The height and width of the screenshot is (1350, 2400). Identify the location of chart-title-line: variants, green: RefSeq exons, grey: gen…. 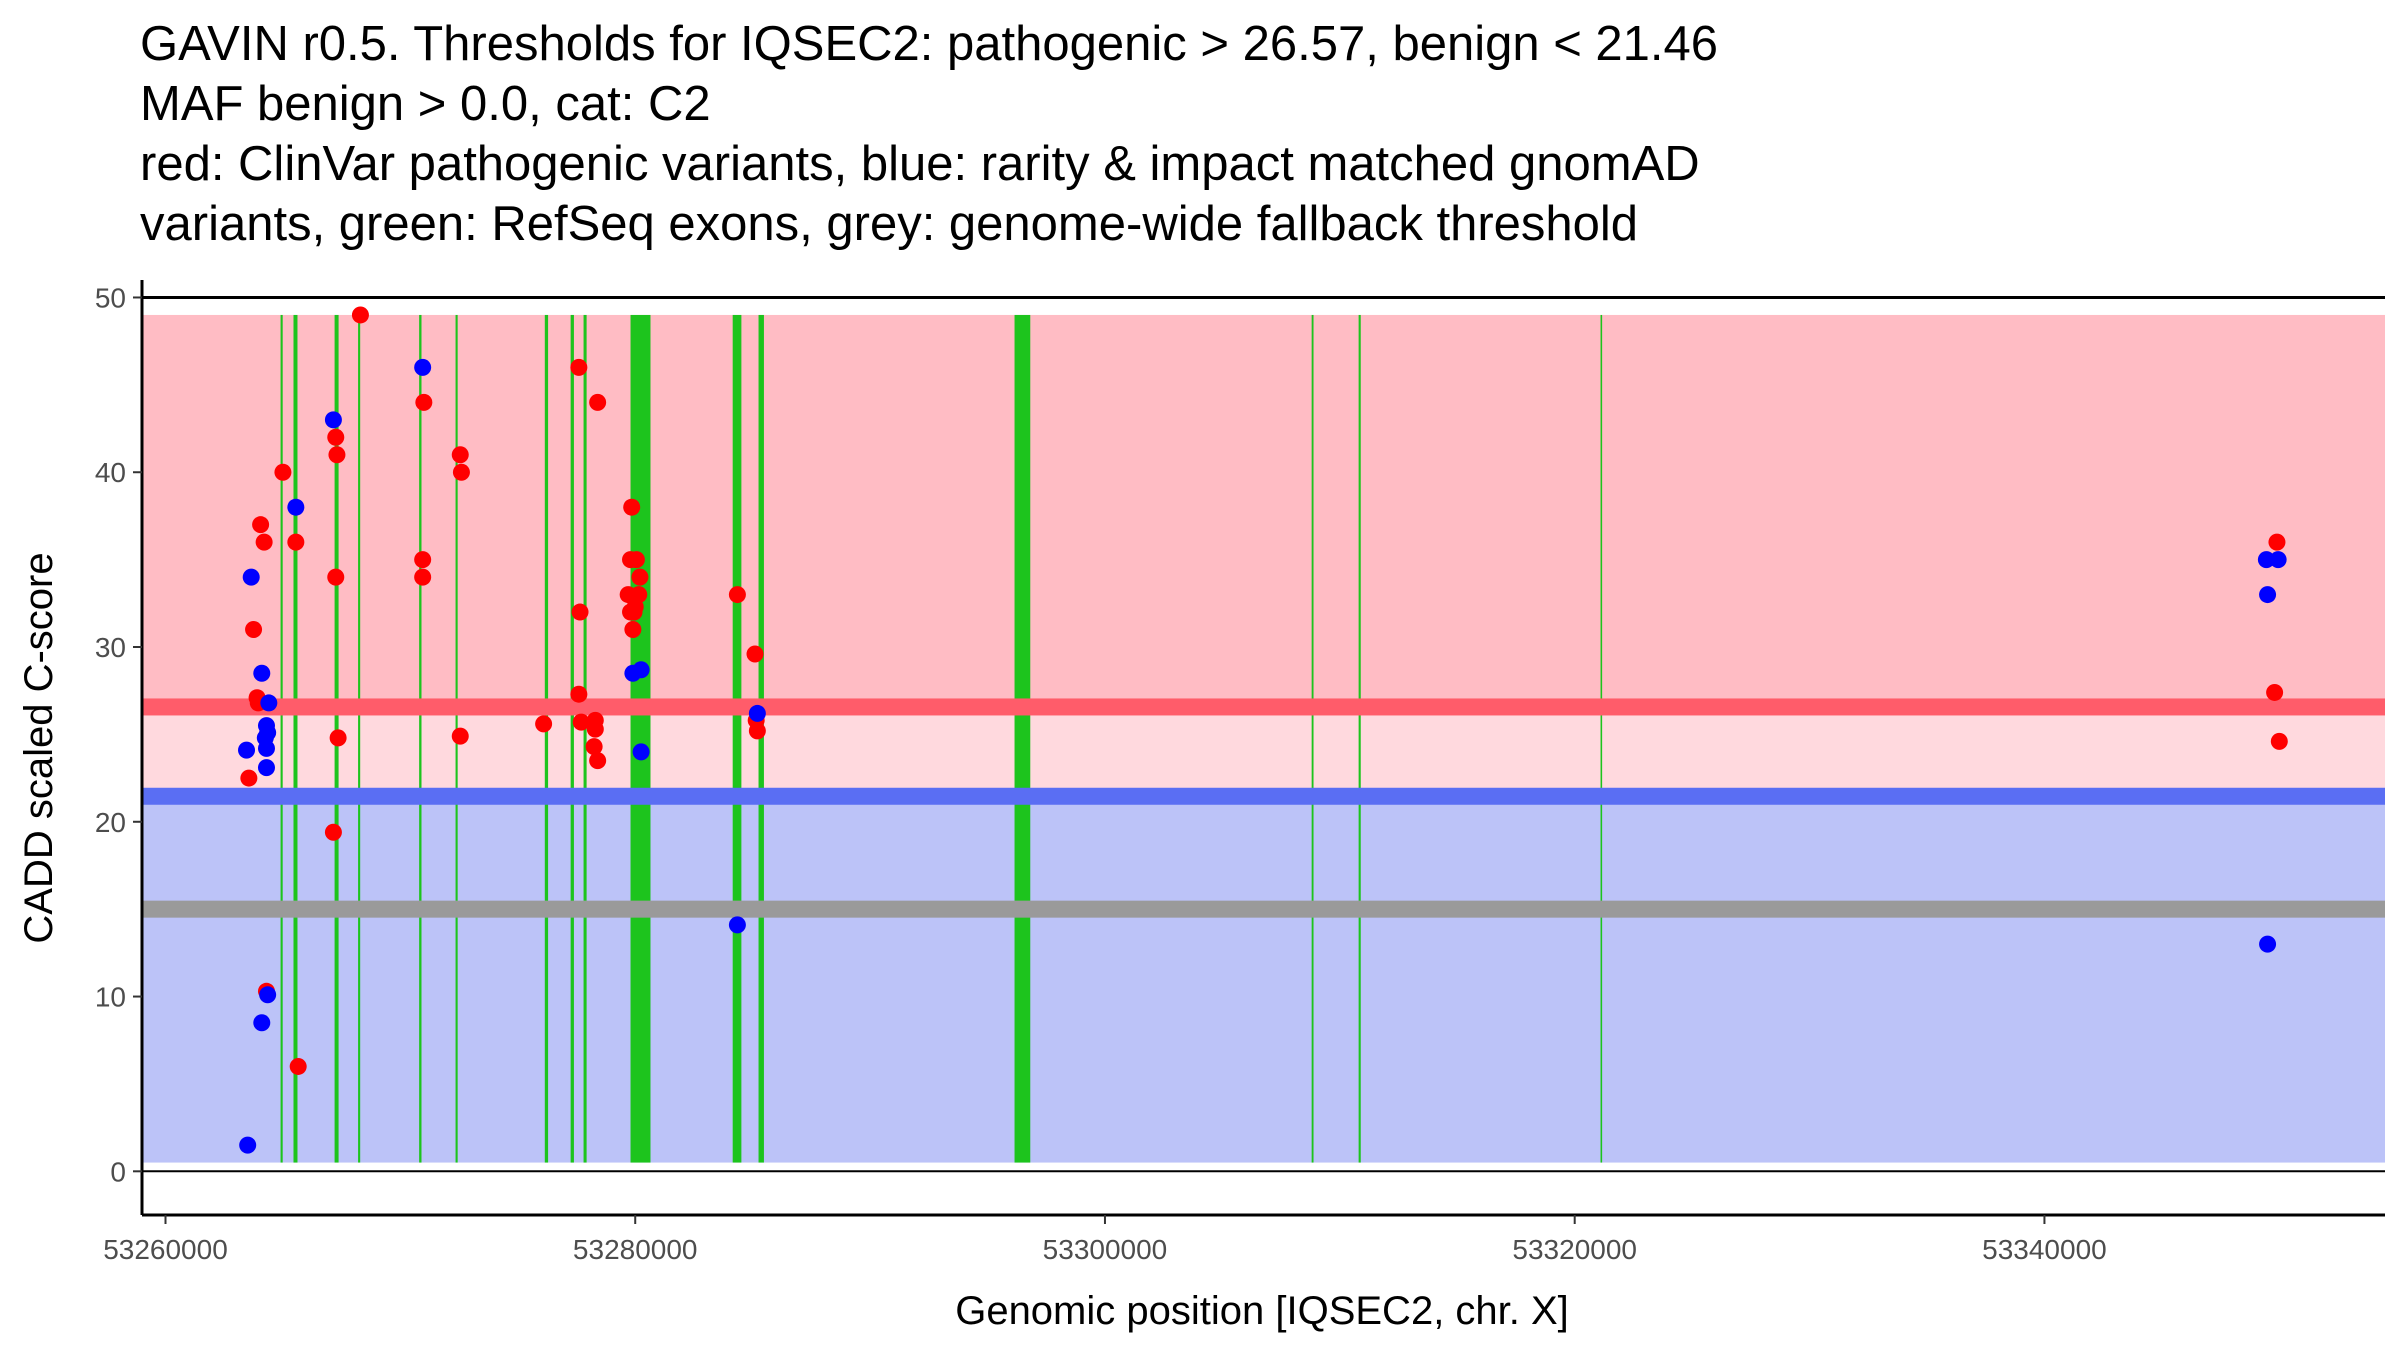
(889, 224).